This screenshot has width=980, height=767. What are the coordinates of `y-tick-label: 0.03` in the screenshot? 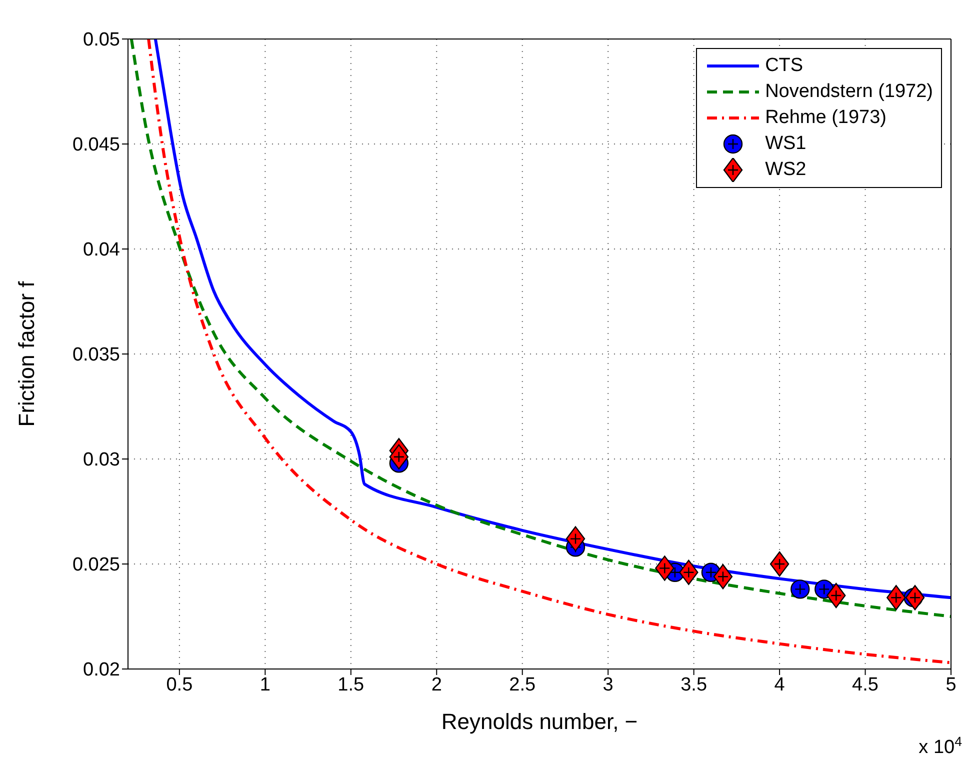 It's located at (101, 460).